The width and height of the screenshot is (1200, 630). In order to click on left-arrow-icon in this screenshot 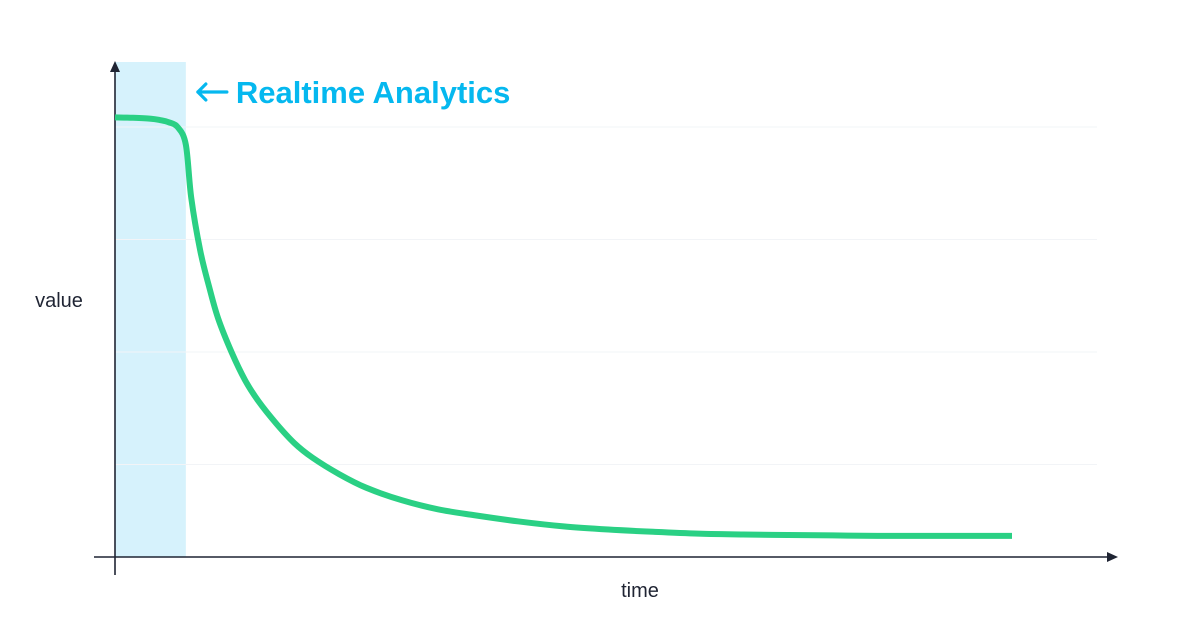, I will do `click(212, 92)`.